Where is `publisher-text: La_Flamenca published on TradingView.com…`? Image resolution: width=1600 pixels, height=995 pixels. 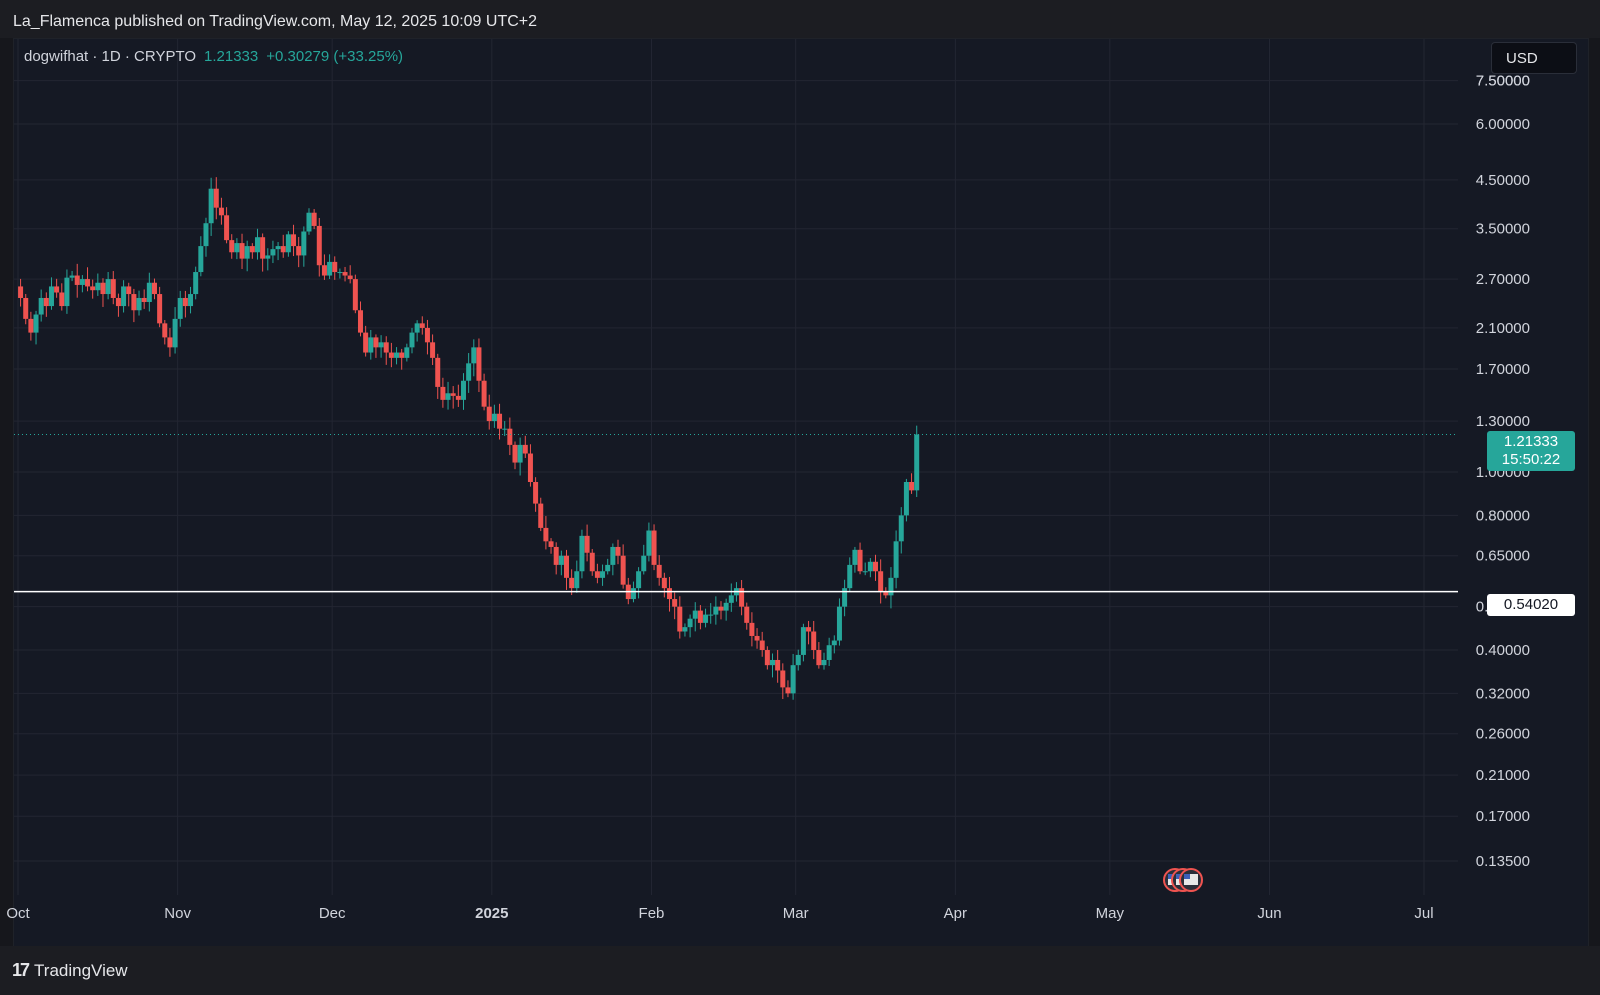 publisher-text: La_Flamenca published on TradingView.com… is located at coordinates (275, 21).